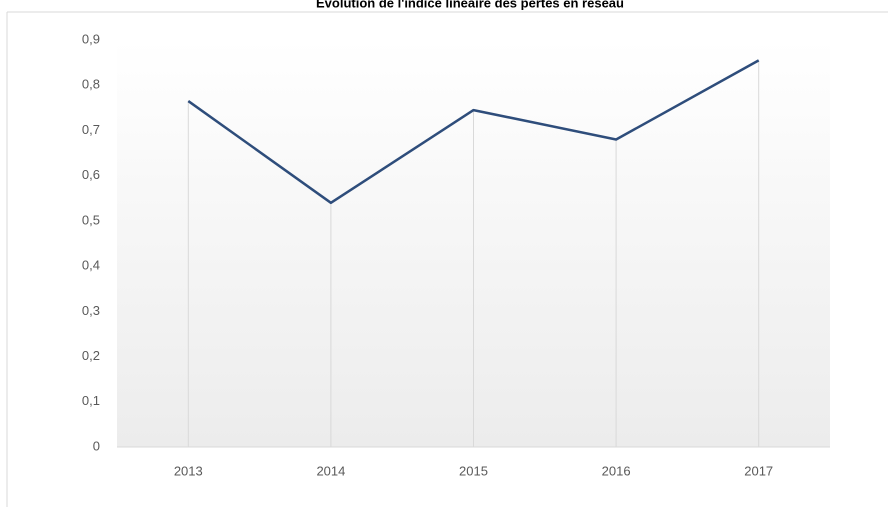  What do you see at coordinates (330, 470) in the screenshot?
I see `x-tick-label: 2014` at bounding box center [330, 470].